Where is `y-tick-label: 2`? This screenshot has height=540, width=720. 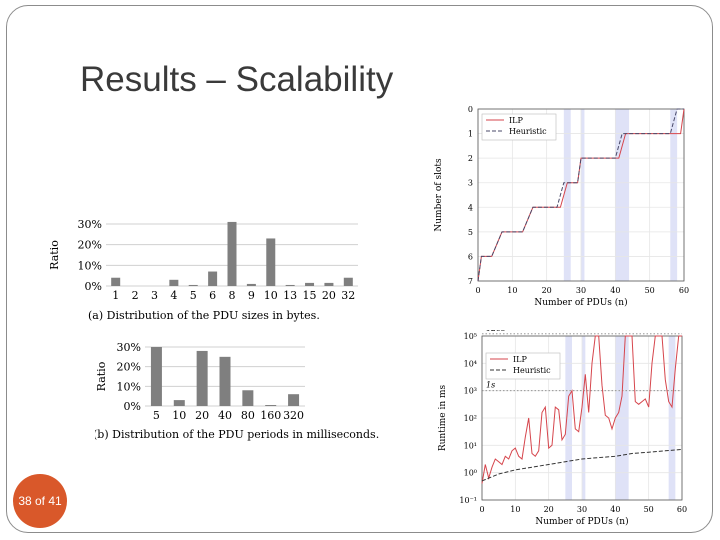
y-tick-label: 2 is located at coordinates (470, 158).